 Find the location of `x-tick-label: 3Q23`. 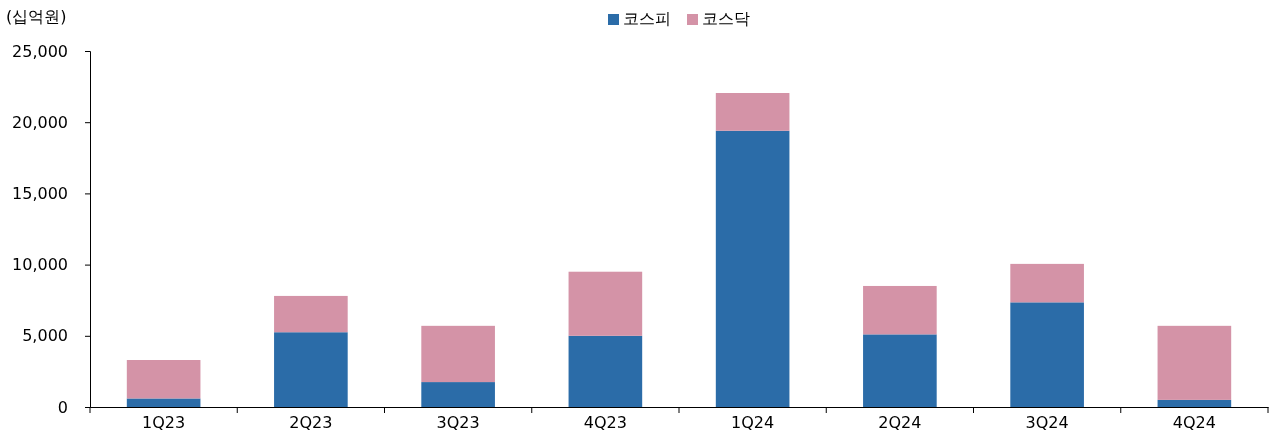

x-tick-label: 3Q23 is located at coordinates (458, 422).